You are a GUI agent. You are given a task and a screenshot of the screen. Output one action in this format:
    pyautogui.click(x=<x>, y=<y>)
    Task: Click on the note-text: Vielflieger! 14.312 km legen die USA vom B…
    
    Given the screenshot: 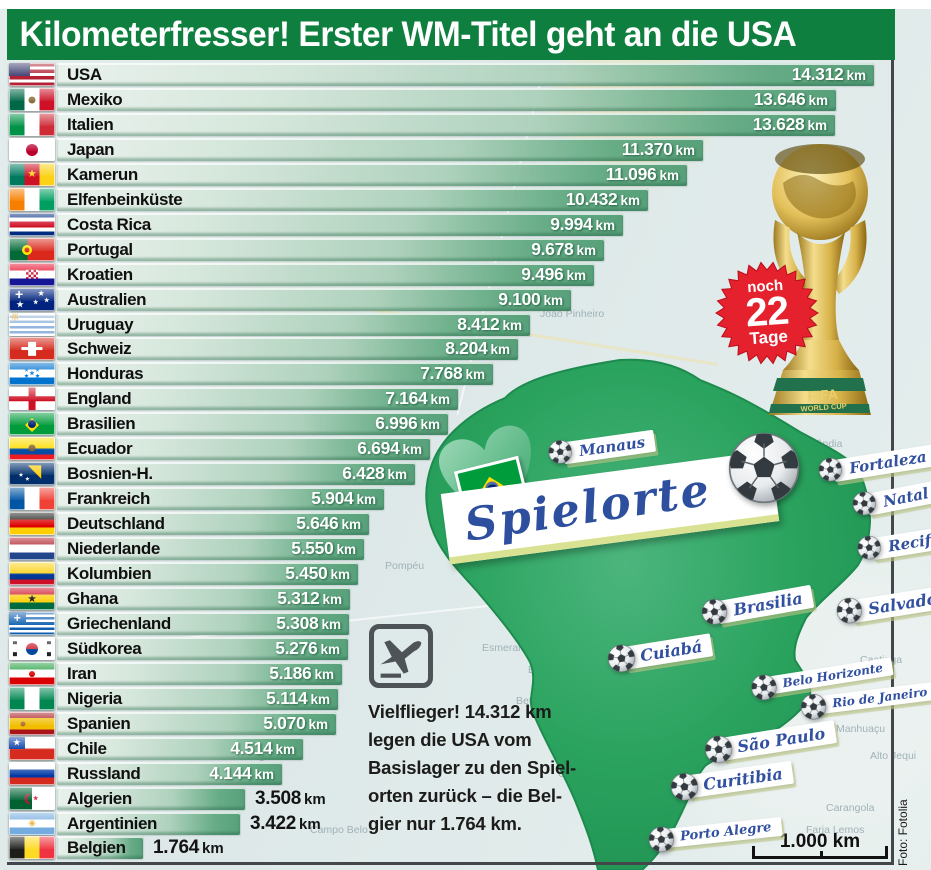 What is the action you would take?
    pyautogui.click(x=480, y=768)
    